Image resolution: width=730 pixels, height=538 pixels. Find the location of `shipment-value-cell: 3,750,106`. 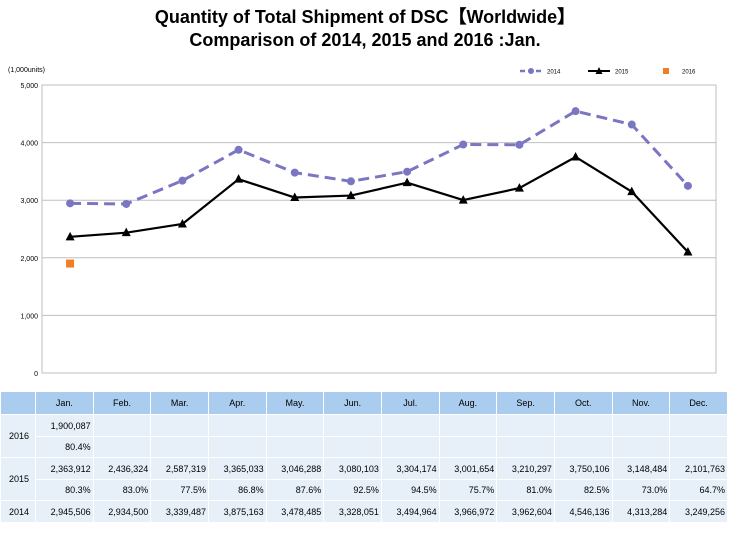

shipment-value-cell: 3,750,106 is located at coordinates (583, 468).